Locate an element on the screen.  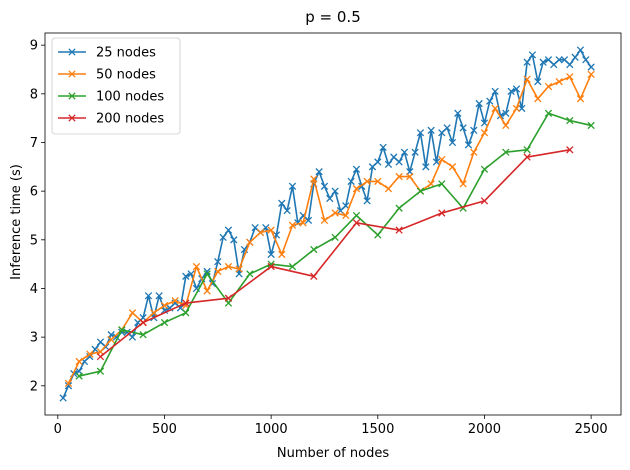
x-tick-label: 500 is located at coordinates (164, 429).